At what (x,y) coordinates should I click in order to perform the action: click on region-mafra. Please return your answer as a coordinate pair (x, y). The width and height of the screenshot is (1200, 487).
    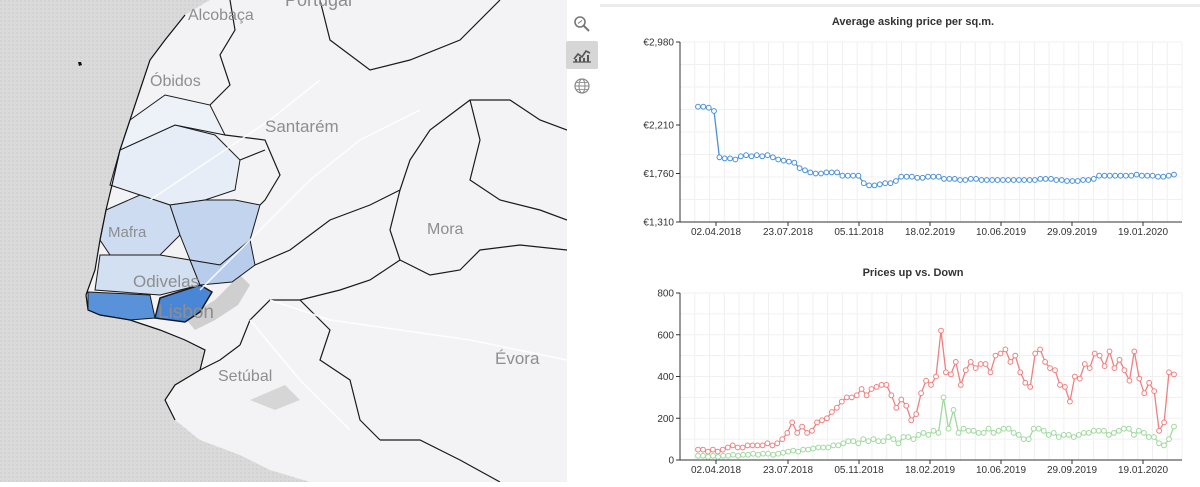
    Looking at the image, I should click on (140, 225).